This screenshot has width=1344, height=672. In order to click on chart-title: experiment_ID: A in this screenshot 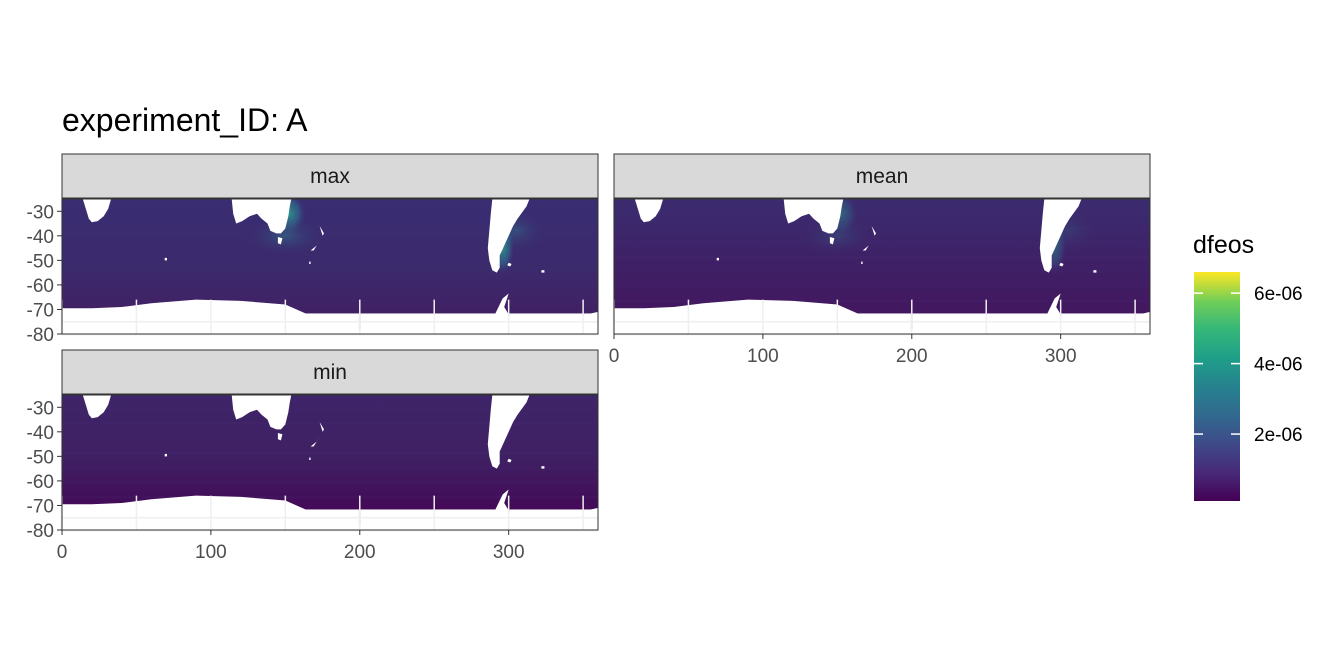, I will do `click(185, 120)`.